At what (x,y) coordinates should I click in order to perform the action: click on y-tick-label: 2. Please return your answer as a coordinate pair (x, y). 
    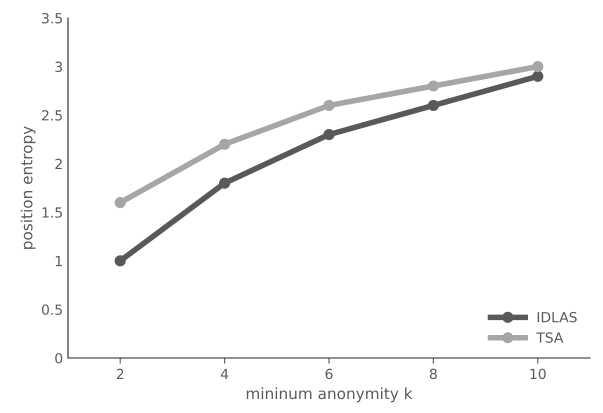
    Looking at the image, I should click on (58, 163).